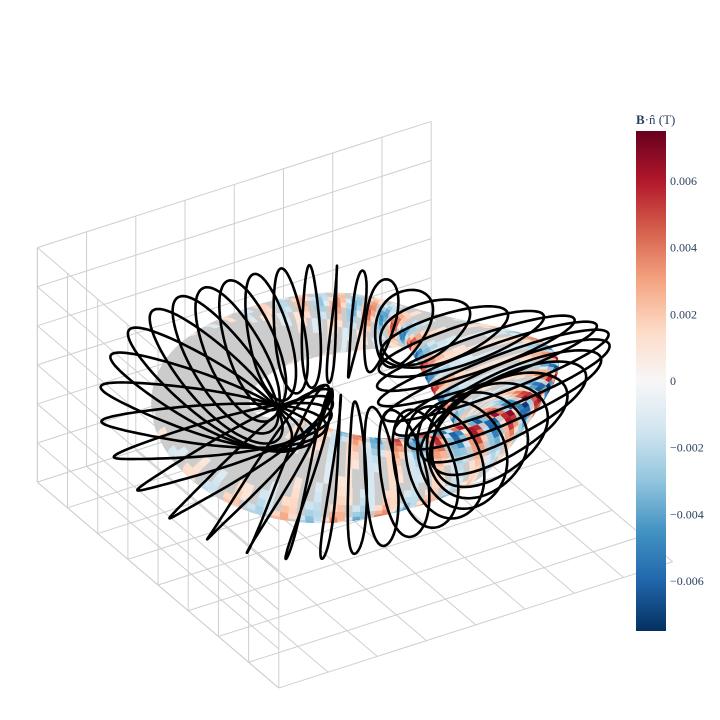  What do you see at coordinates (683, 181) in the screenshot?
I see `colorbar-tick-label: 0.006` at bounding box center [683, 181].